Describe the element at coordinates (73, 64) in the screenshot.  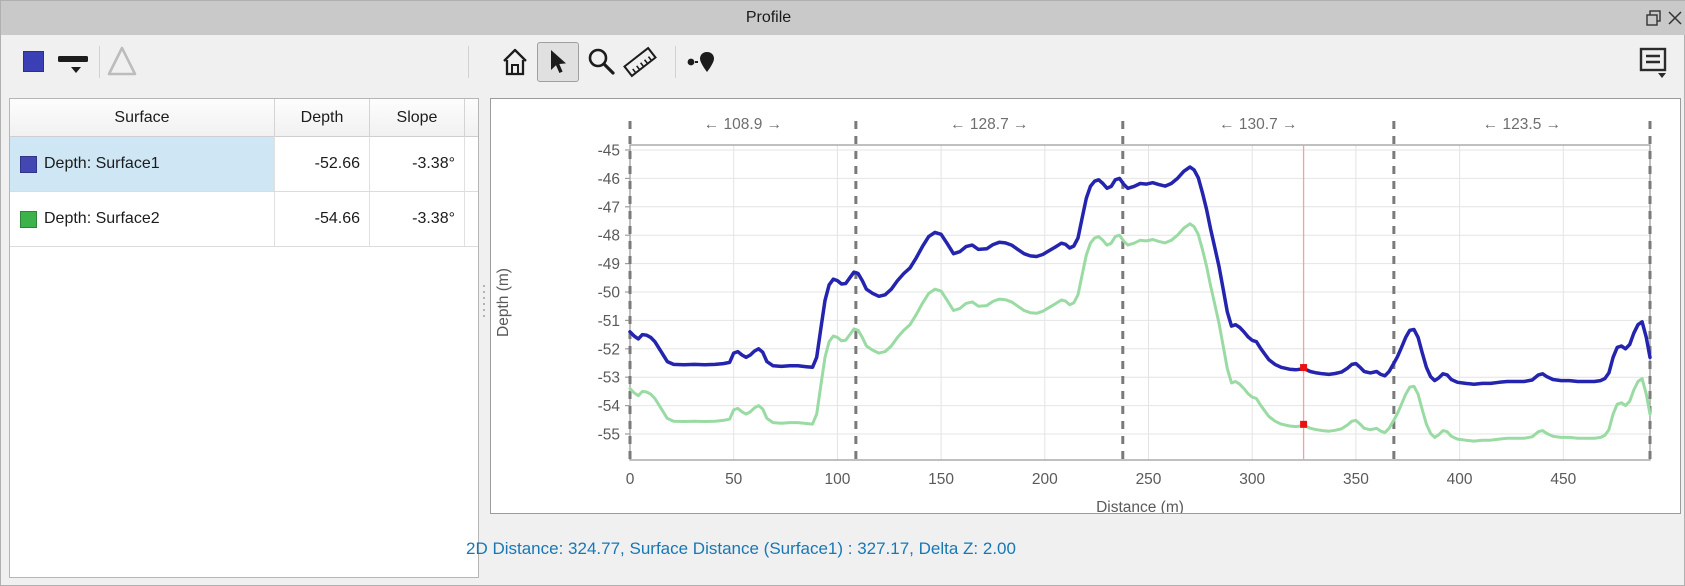
I see `line-width-icon` at that location.